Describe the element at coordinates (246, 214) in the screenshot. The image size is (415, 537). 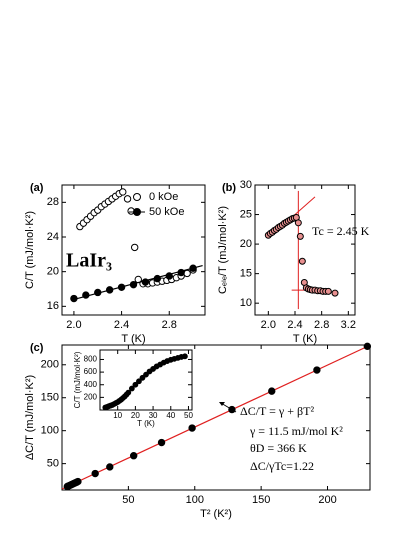
I see `y-tick-label: 25` at that location.